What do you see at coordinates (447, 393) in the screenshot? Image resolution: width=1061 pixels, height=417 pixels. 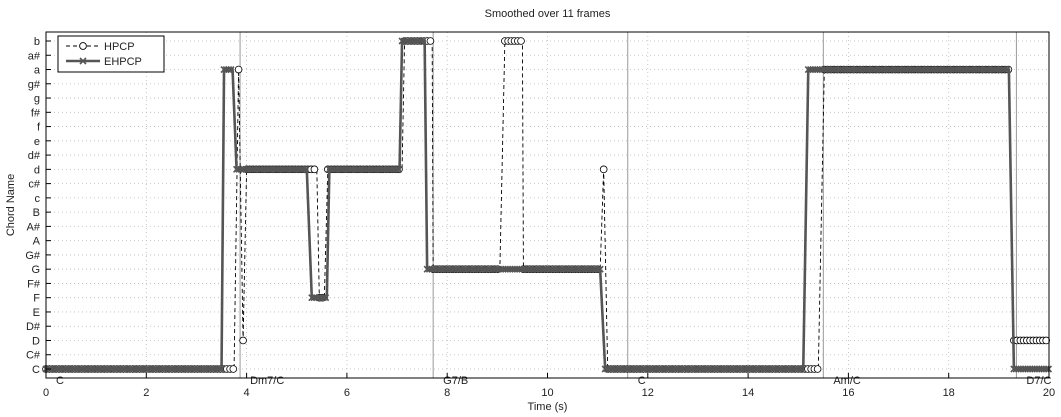 I see `x-tick-label: 8` at bounding box center [447, 393].